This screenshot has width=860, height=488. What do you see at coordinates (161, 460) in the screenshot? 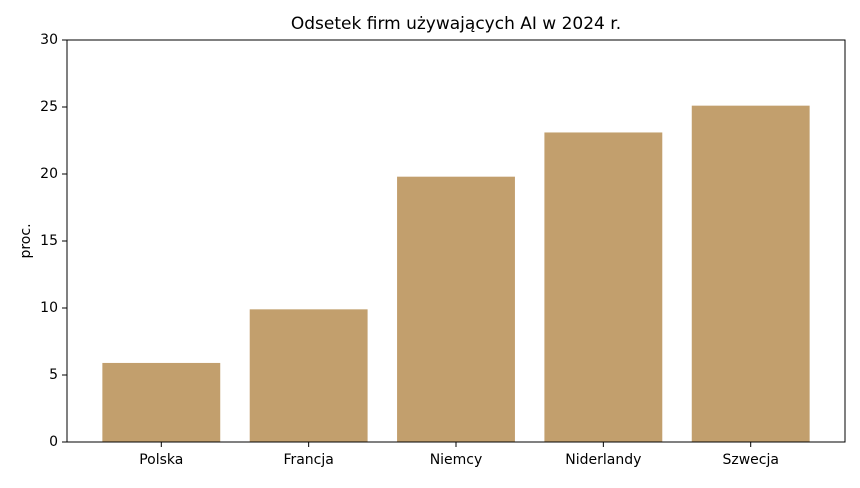
I see `x-tick-label: Polska` at bounding box center [161, 460].